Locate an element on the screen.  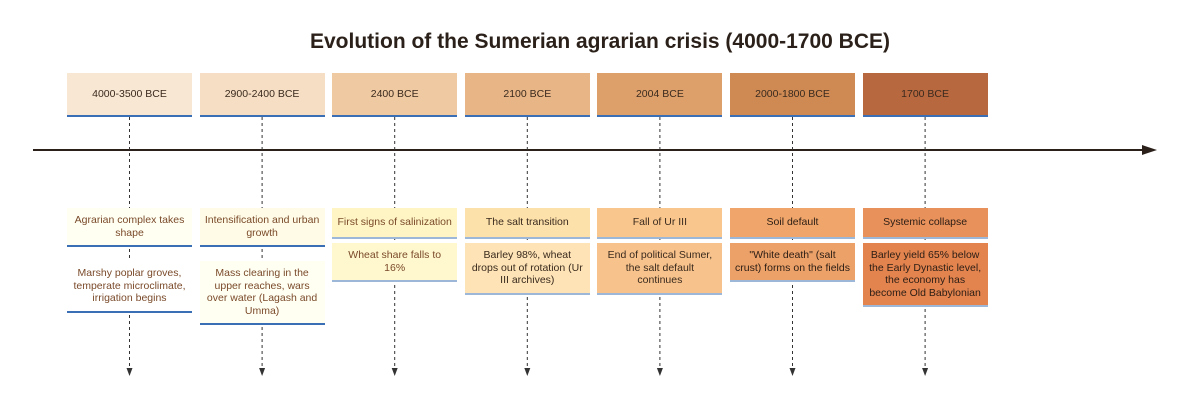
event-date: 2900-2400 BCE is located at coordinates (262, 95).